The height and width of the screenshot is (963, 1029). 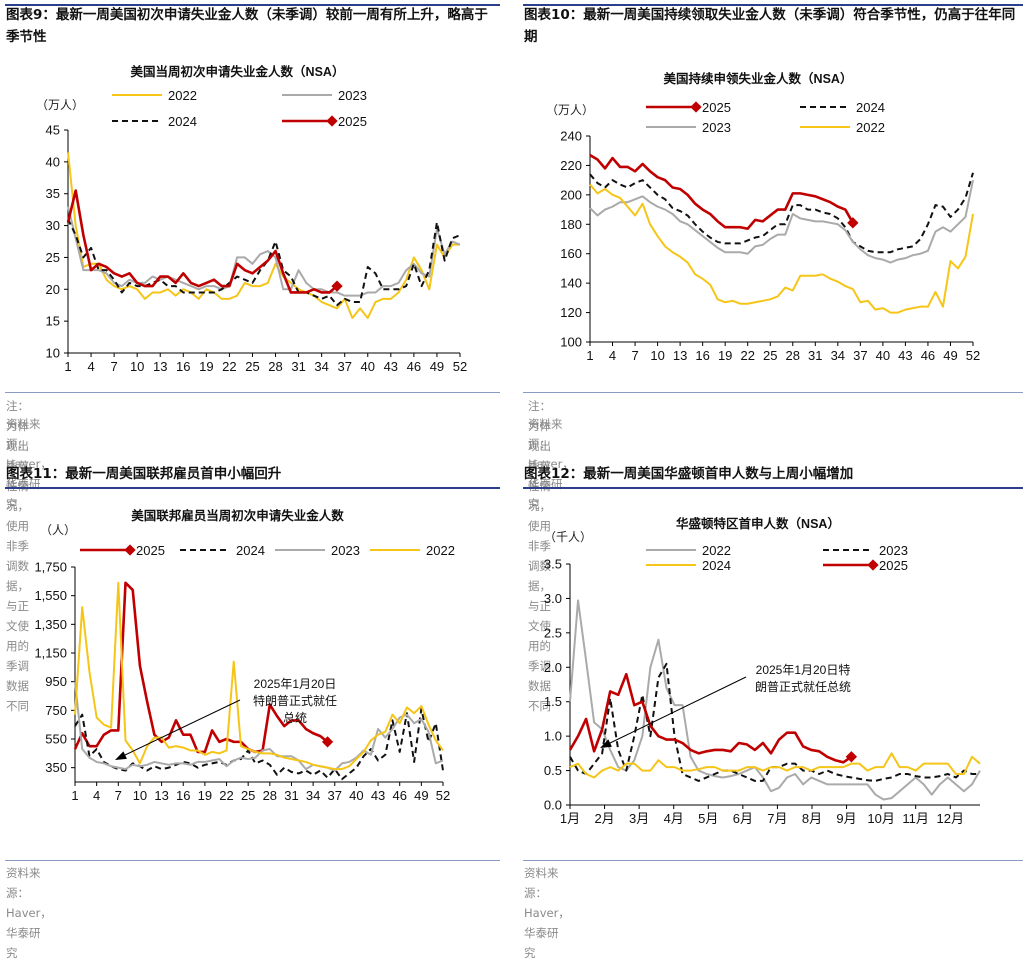 What do you see at coordinates (56, 767) in the screenshot?
I see `y-tick-label: 350` at bounding box center [56, 767].